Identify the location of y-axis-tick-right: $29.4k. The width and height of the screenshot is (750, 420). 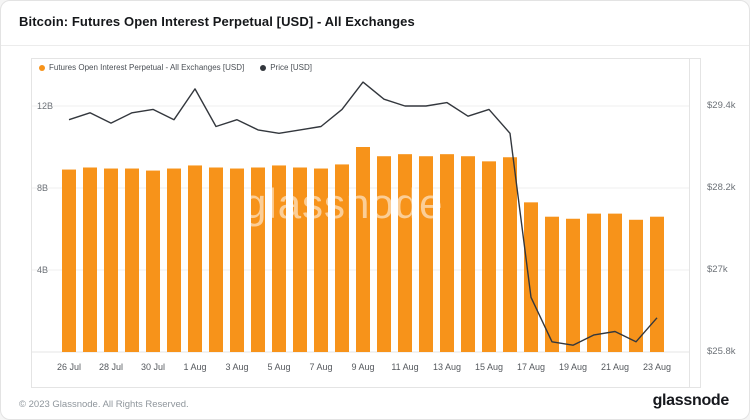
(721, 105).